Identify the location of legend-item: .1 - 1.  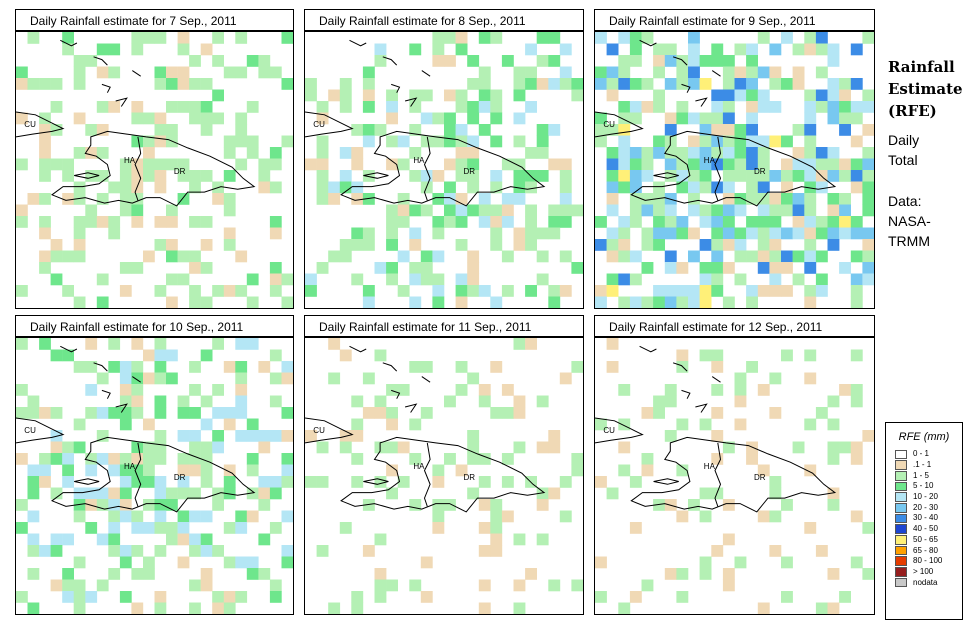
(924, 465).